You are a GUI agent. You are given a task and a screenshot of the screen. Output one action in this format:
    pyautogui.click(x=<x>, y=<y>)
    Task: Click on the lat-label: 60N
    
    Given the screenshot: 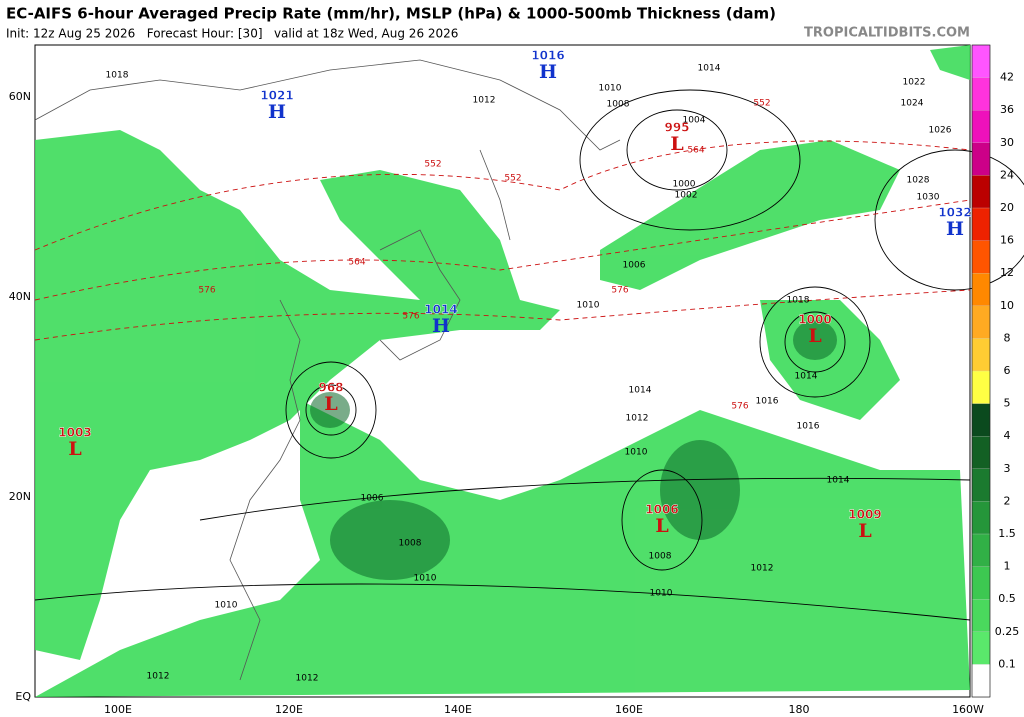 What is the action you would take?
    pyautogui.click(x=20, y=96)
    